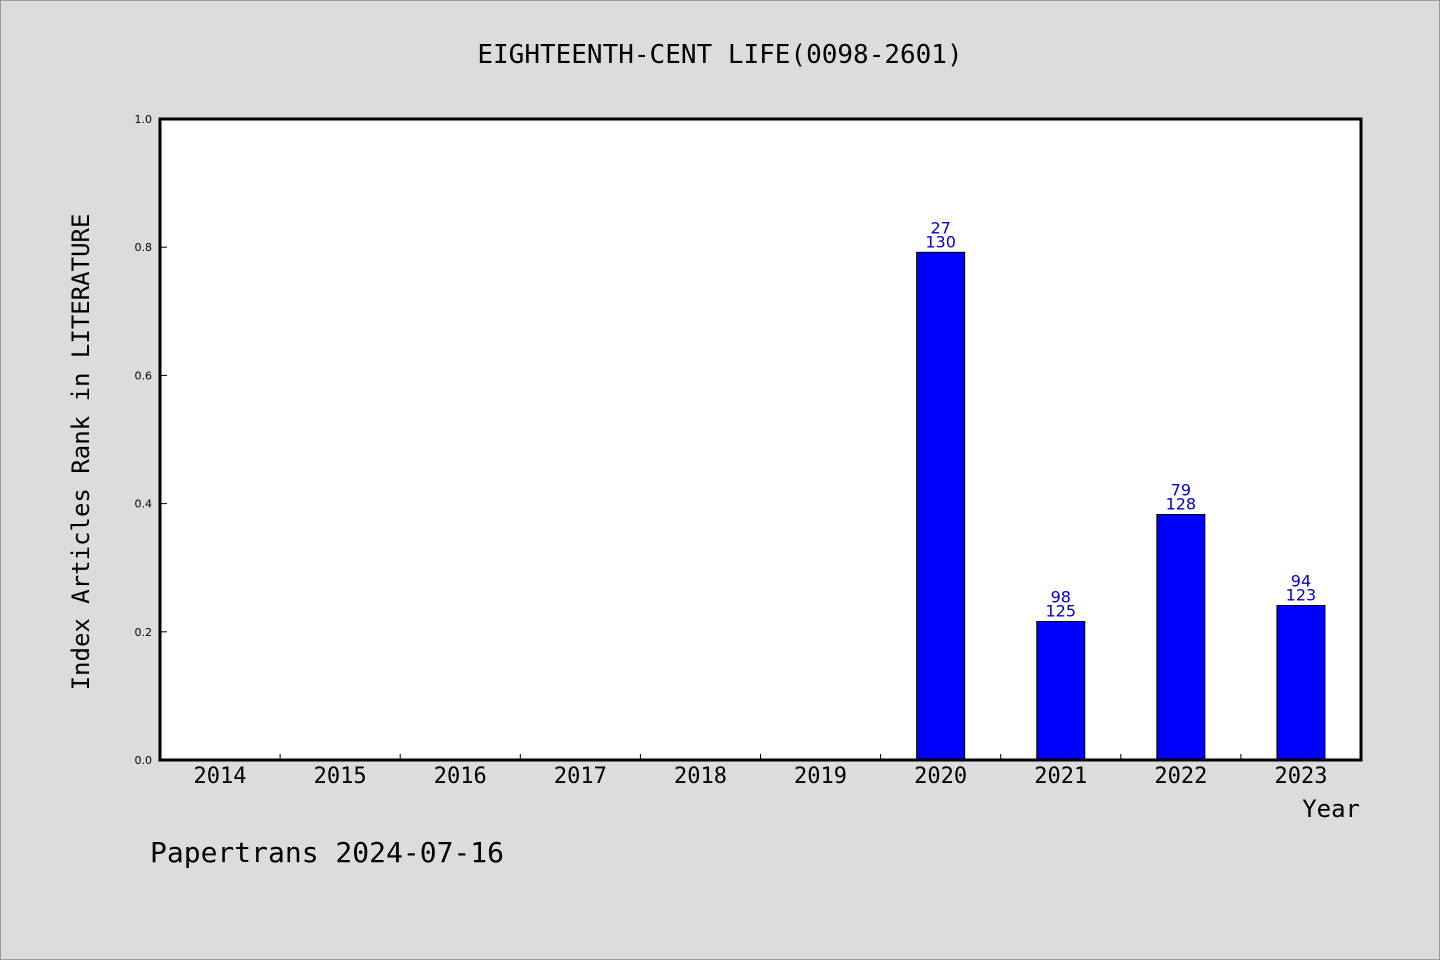  I want to click on x-tick-label: 2015, so click(340, 776).